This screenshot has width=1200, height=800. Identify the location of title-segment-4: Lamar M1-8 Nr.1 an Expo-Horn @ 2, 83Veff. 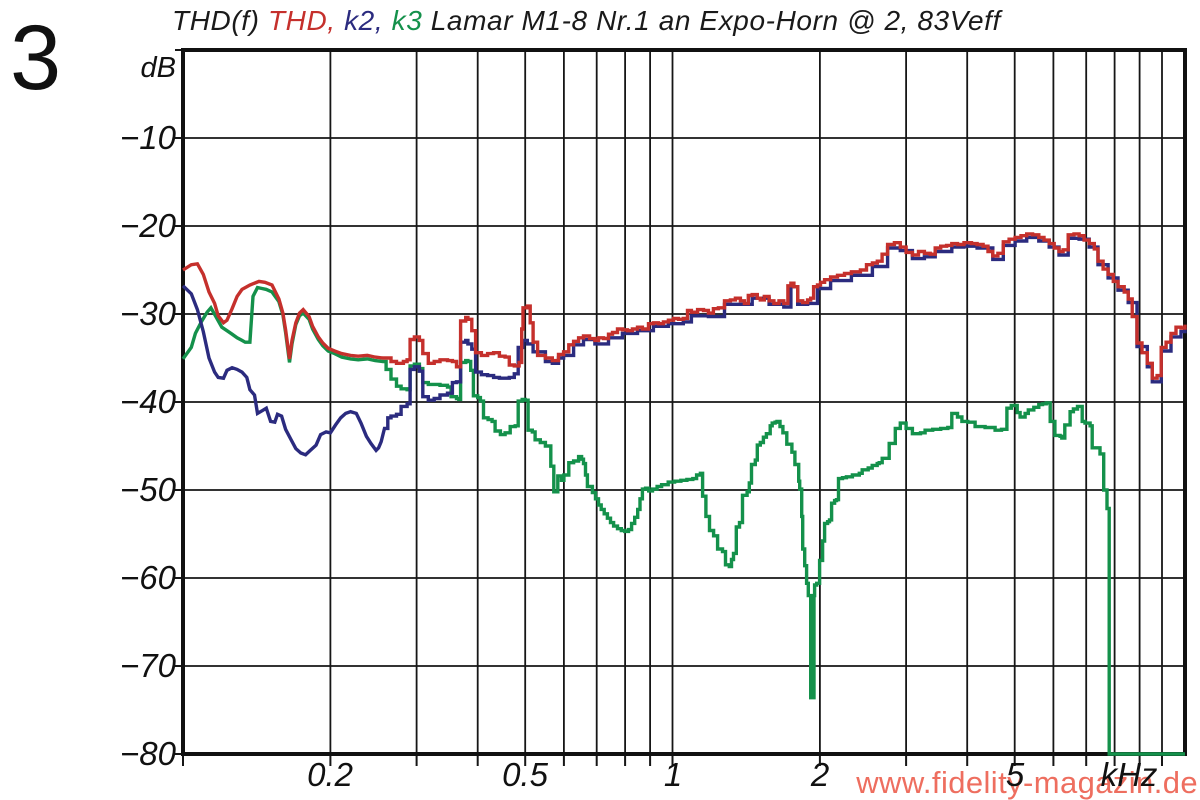
(715, 20).